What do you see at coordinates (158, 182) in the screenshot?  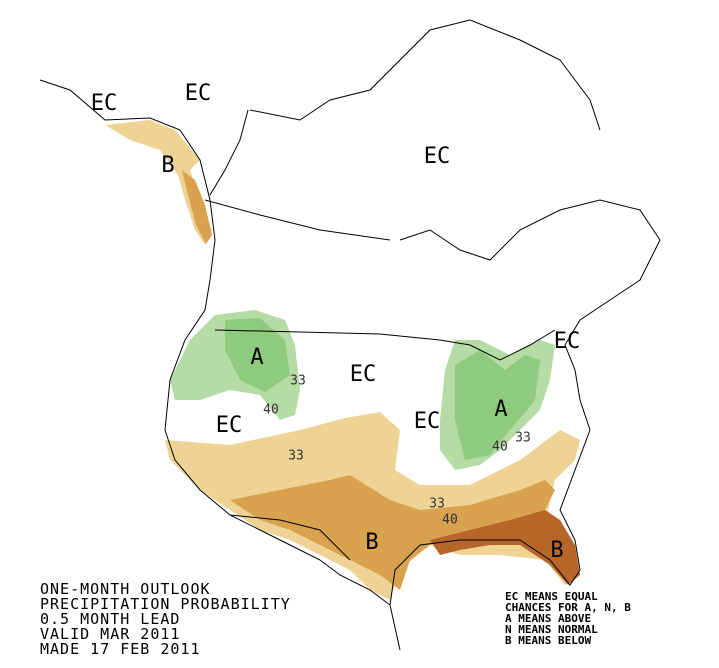 I see `below-light` at bounding box center [158, 182].